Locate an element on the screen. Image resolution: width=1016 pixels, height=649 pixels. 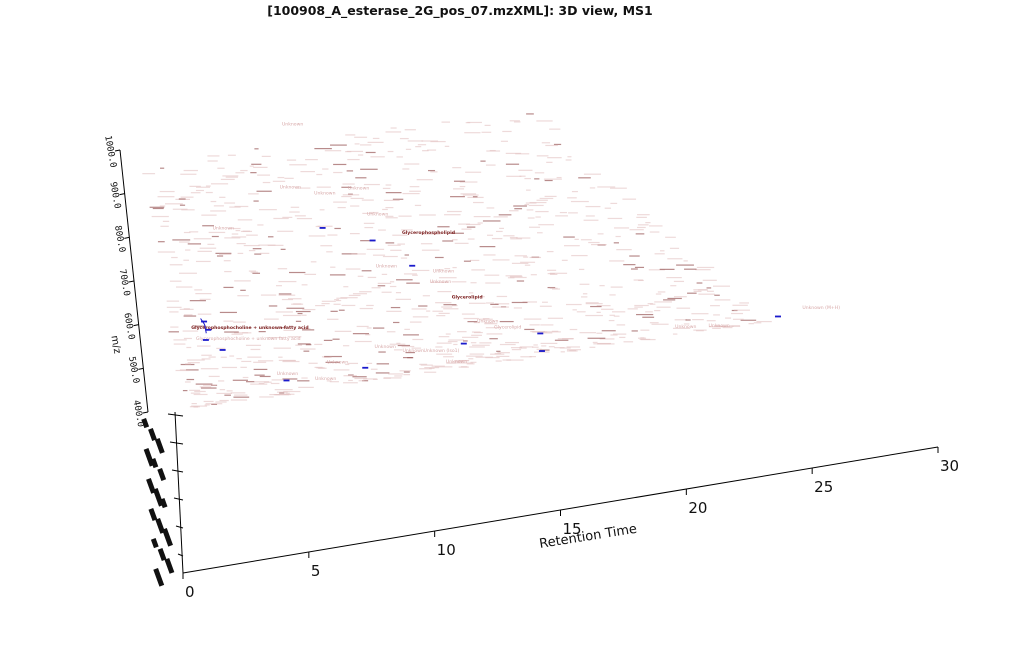
selected-trace is located at coordinates (203, 326).